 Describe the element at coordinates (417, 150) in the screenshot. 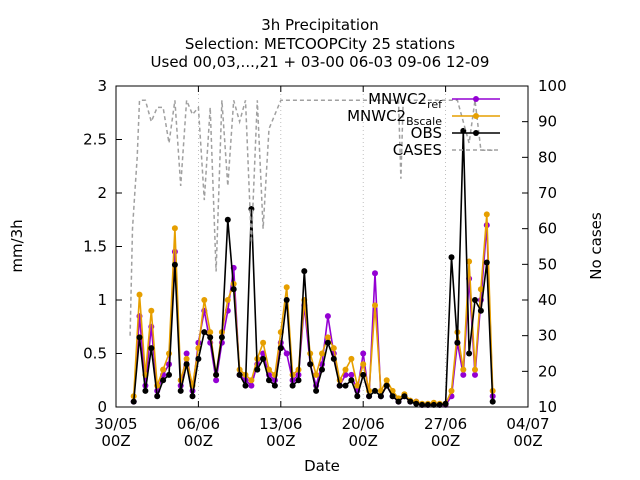

I see `legend-label: CASES` at that location.